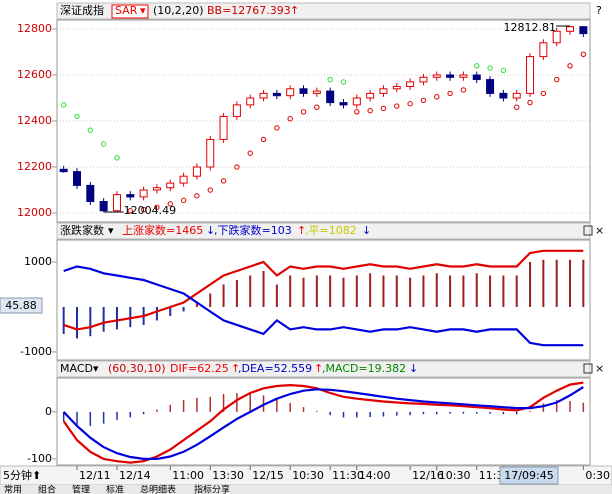 The width and height of the screenshot is (612, 494). I want to click on up-arrow: ↓, so click(210, 230).